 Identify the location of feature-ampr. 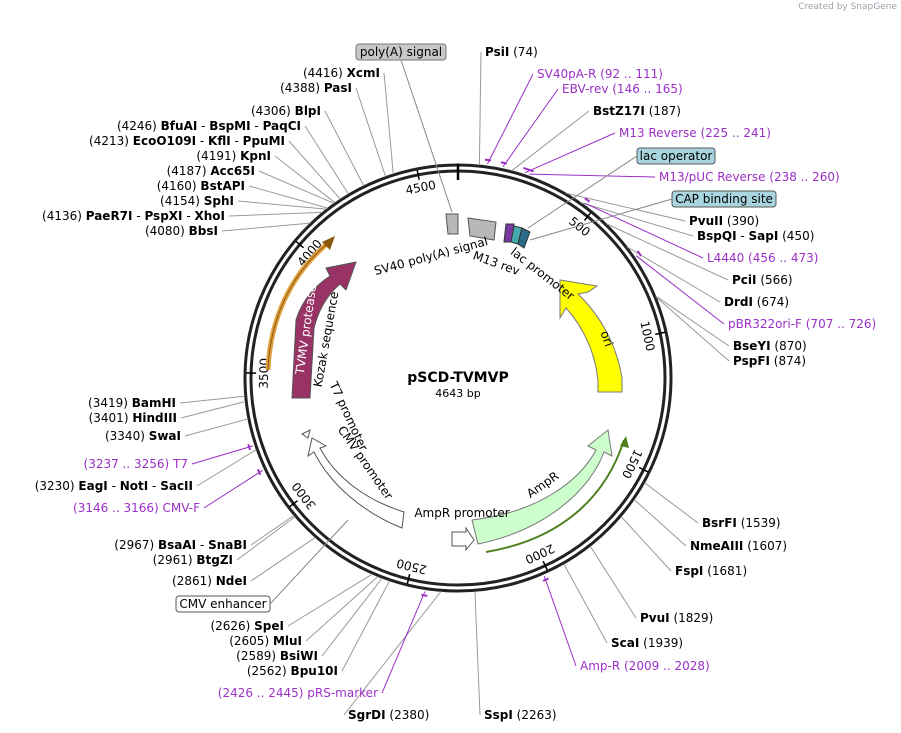
(542, 487).